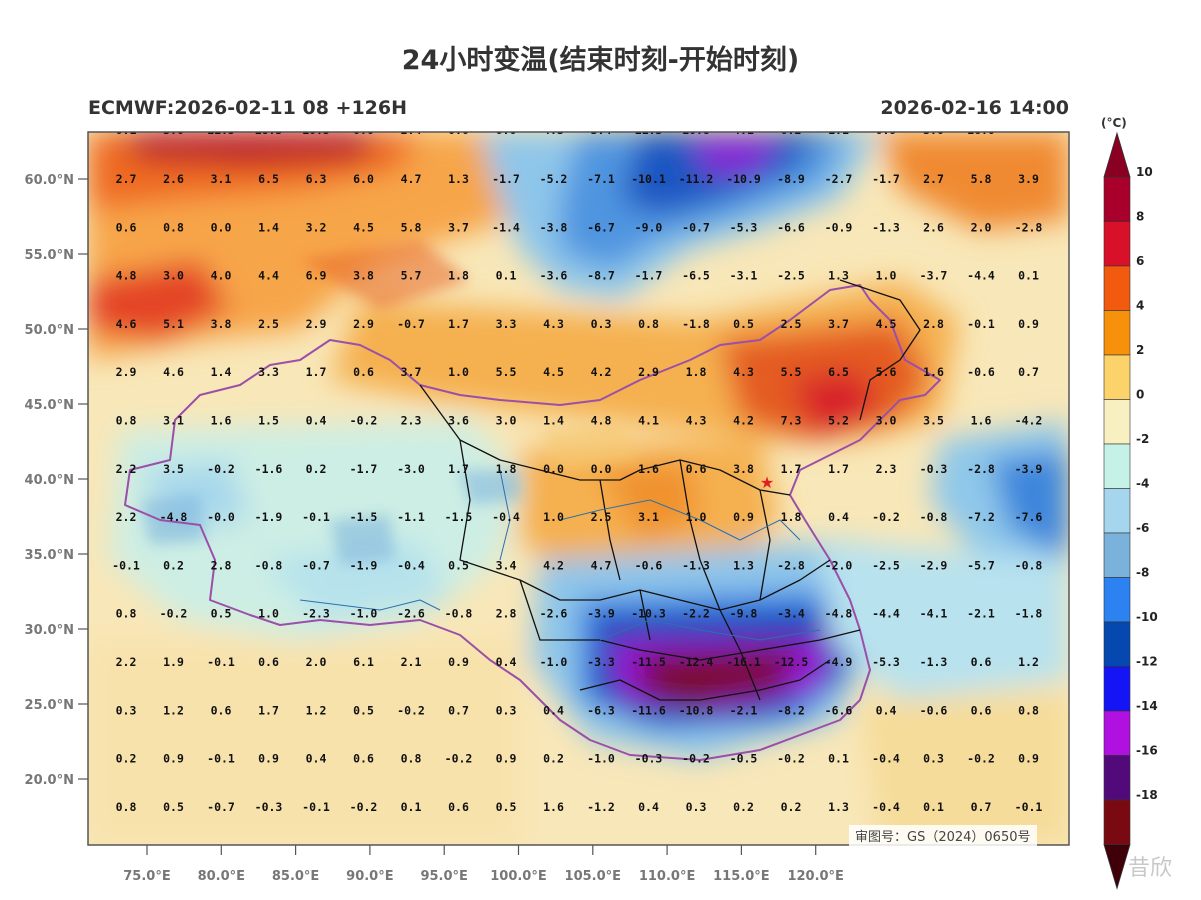 This screenshot has height=900, width=1201. I want to click on colorbar-label: -16, so click(1147, 751).